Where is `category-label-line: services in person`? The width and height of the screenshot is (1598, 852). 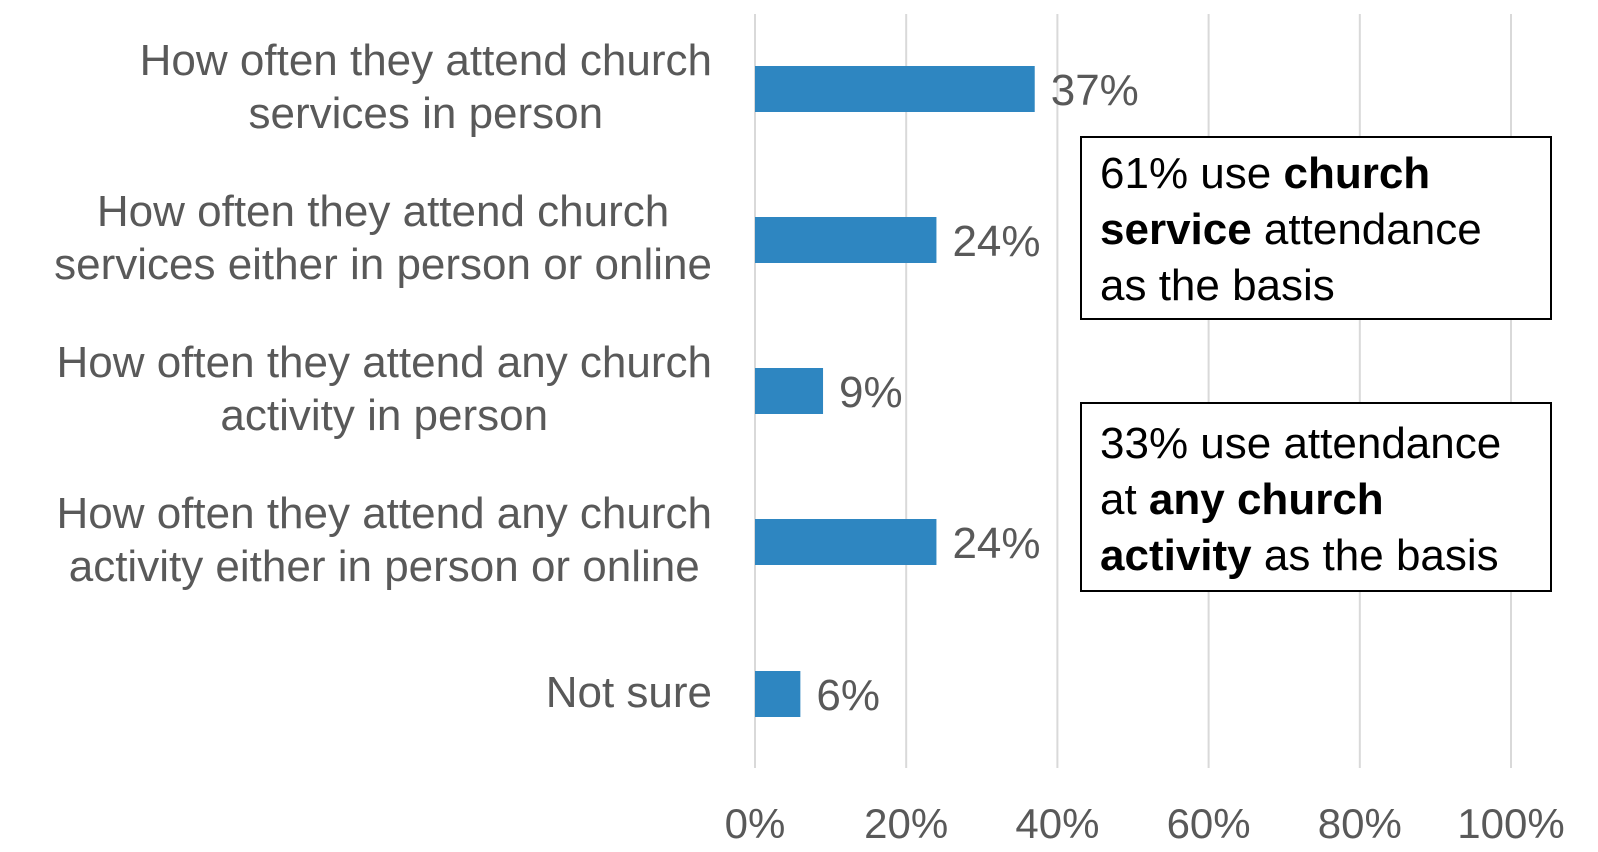 category-label-line: services in person is located at coordinates (426, 113).